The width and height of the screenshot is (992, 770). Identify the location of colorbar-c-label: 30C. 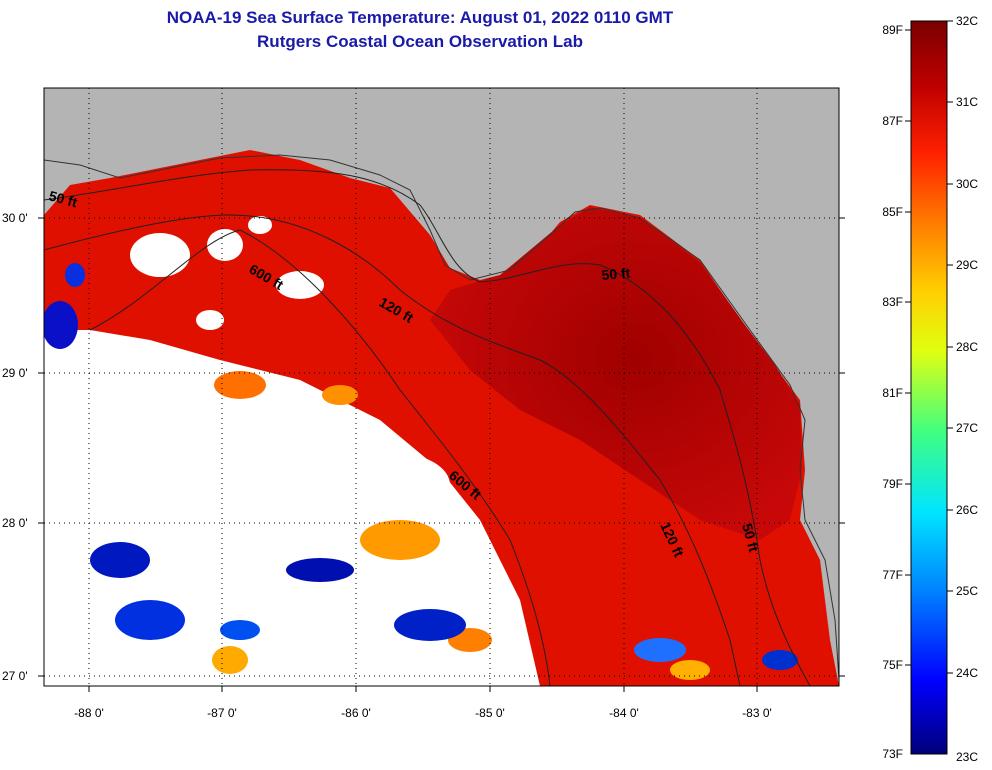
(967, 184).